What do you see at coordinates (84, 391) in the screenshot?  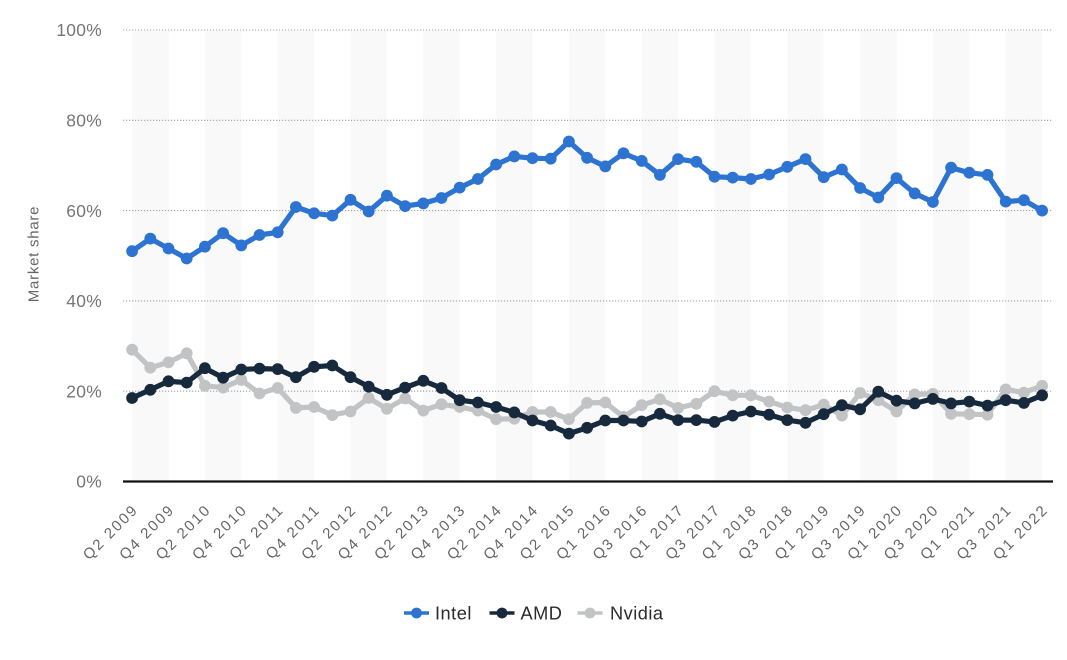 I see `svg-text: 20%` at bounding box center [84, 391].